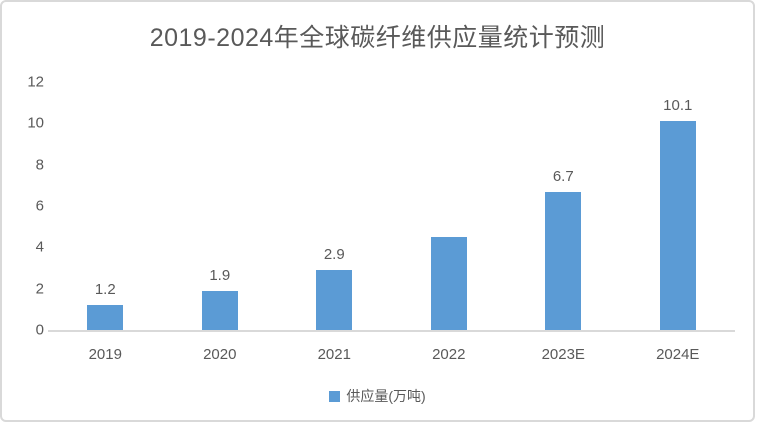 Image resolution: width=759 pixels, height=426 pixels. What do you see at coordinates (39, 165) in the screenshot?
I see `y-tick-label: 8` at bounding box center [39, 165].